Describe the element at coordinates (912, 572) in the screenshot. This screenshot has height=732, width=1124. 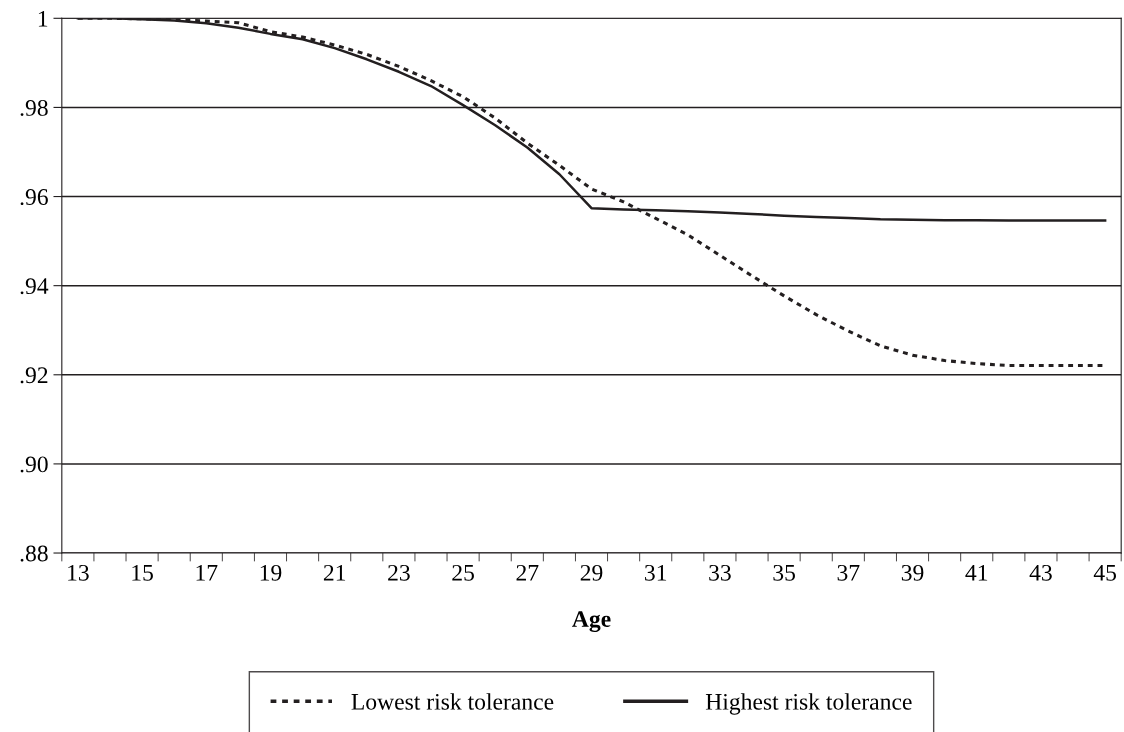
I see `x-tick-label: 39` at that location.